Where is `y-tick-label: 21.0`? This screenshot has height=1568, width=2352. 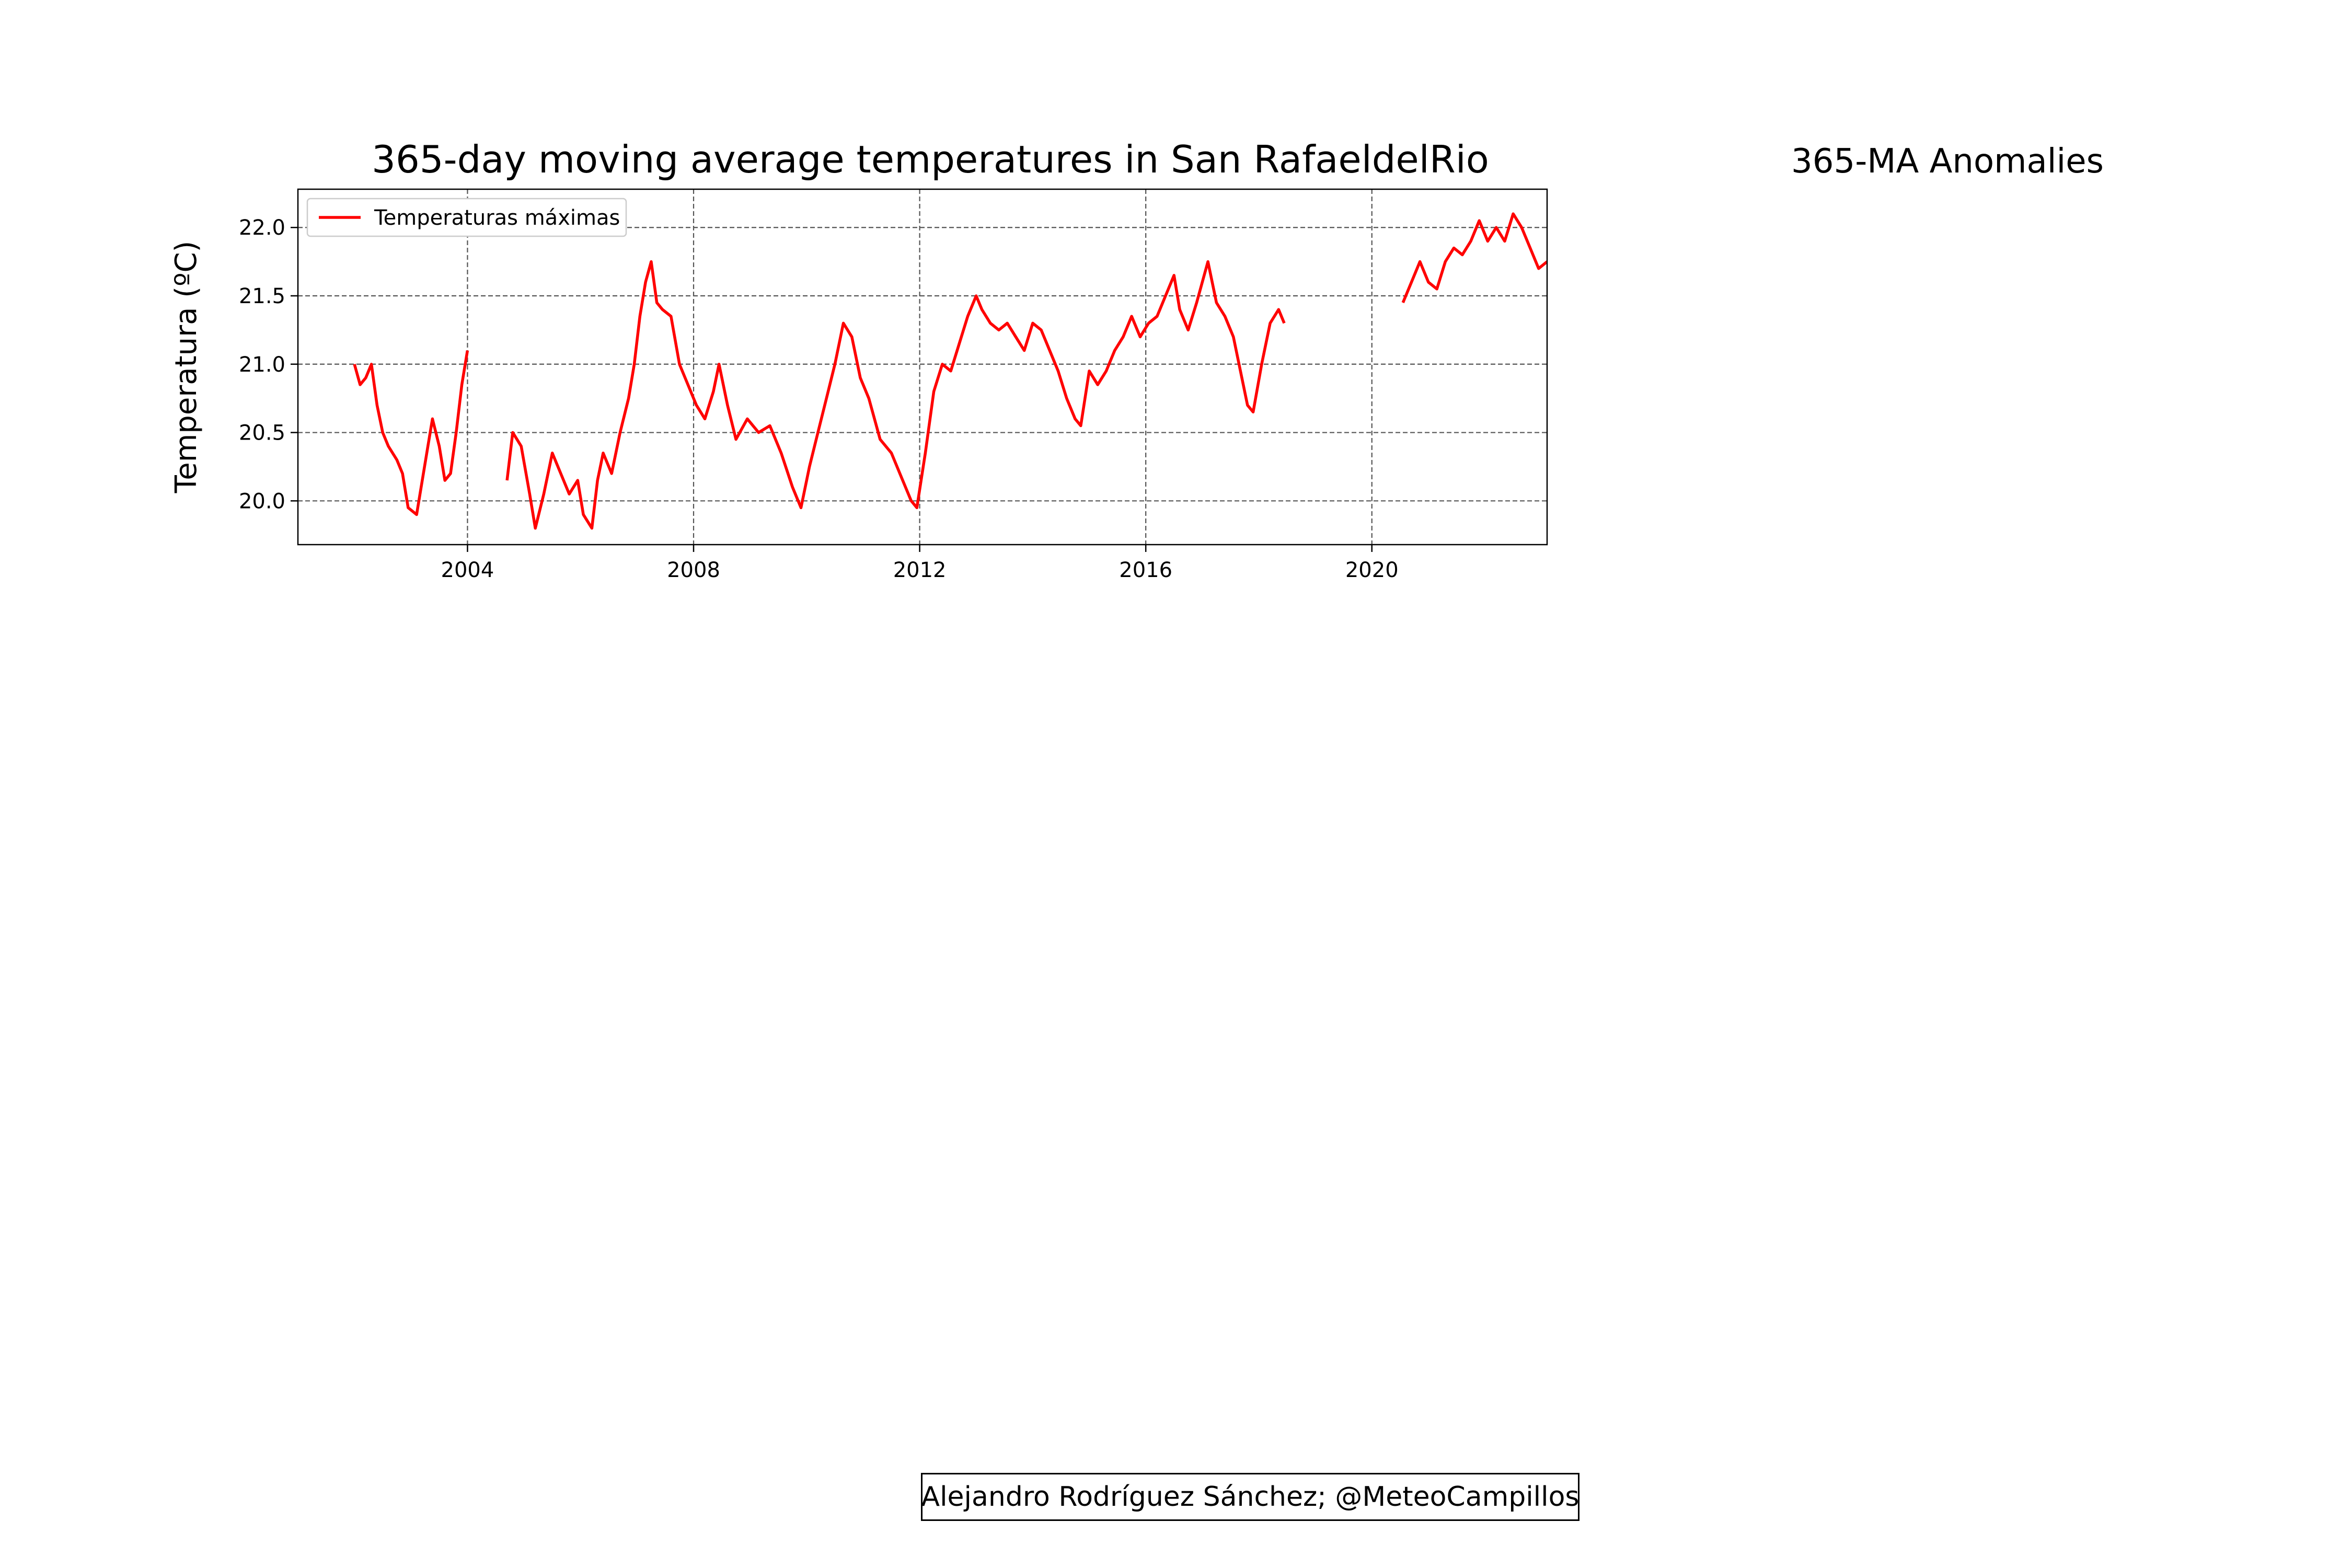
y-tick-label: 21.0 is located at coordinates (262, 365).